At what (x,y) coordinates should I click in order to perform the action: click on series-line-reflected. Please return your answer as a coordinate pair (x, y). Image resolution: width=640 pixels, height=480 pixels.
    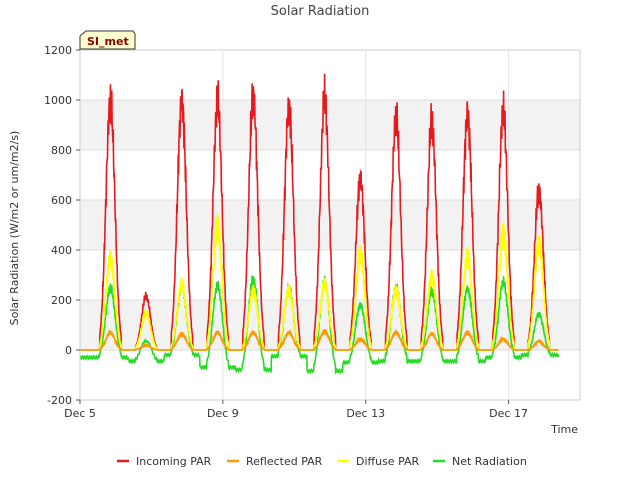
    Looking at the image, I should click on (319, 339).